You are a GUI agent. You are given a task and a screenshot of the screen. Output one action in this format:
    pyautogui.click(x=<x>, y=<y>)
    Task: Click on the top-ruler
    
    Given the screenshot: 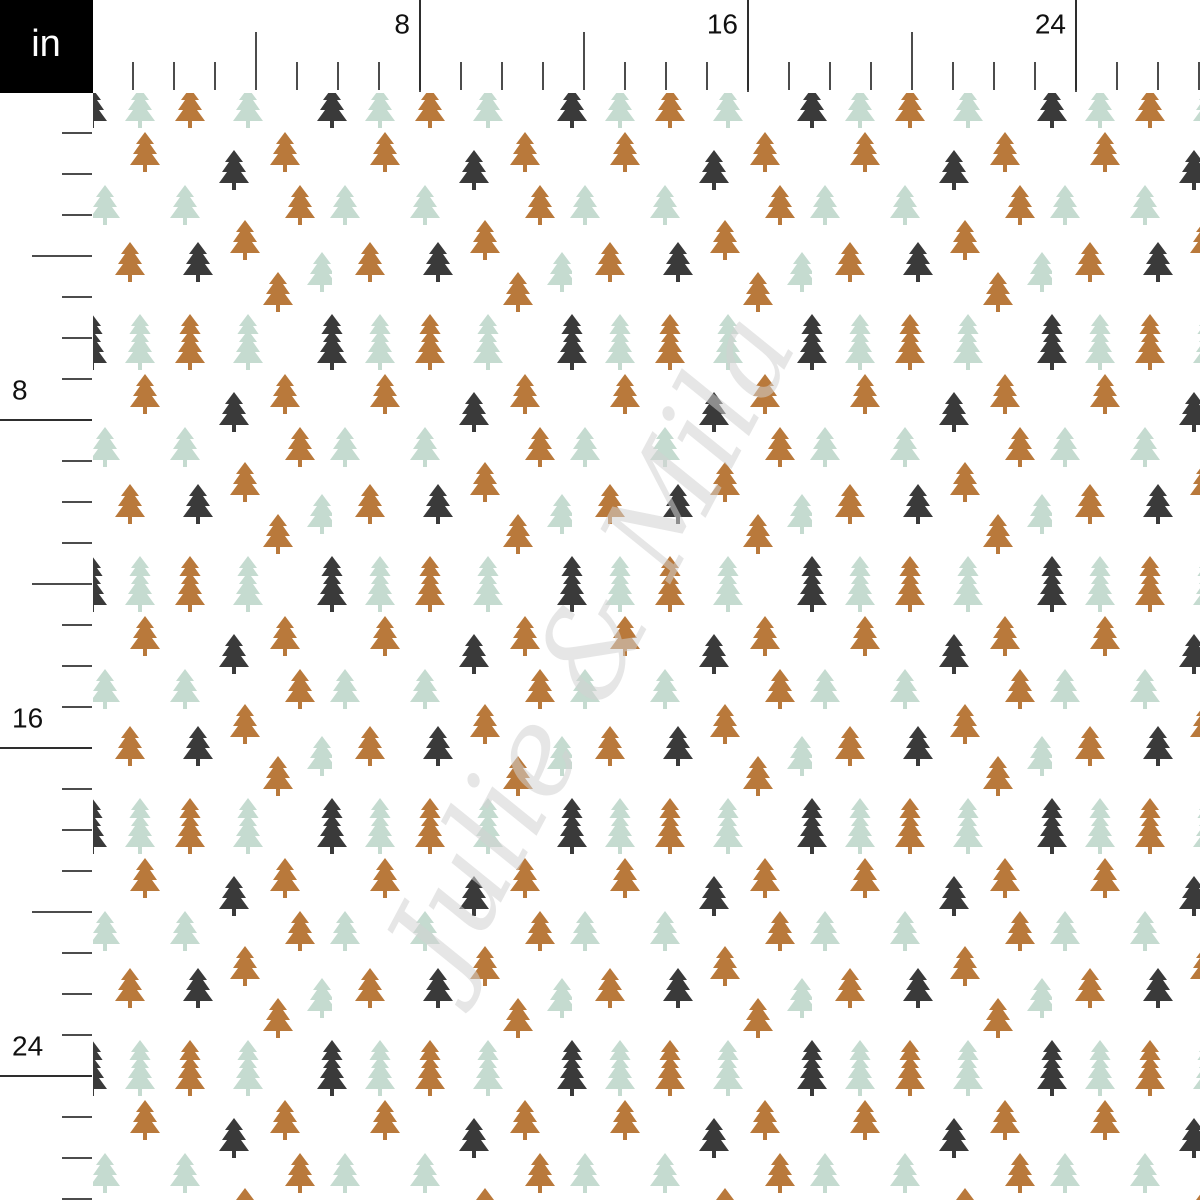 What is the action you would take?
    pyautogui.click(x=600, y=46)
    